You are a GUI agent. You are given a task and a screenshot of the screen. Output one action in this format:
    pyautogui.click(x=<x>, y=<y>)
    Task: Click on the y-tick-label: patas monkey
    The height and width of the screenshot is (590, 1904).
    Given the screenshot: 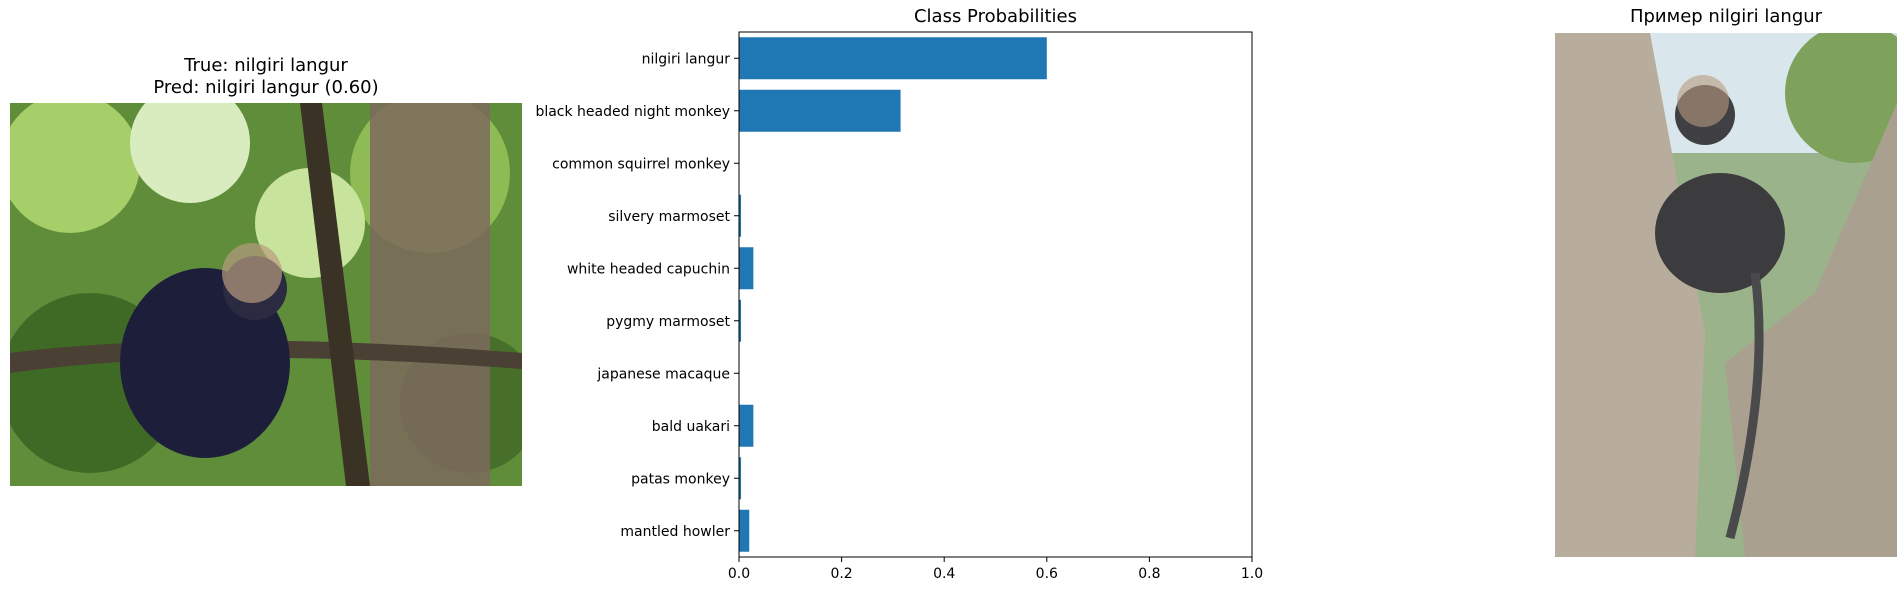 What is the action you would take?
    pyautogui.click(x=680, y=479)
    